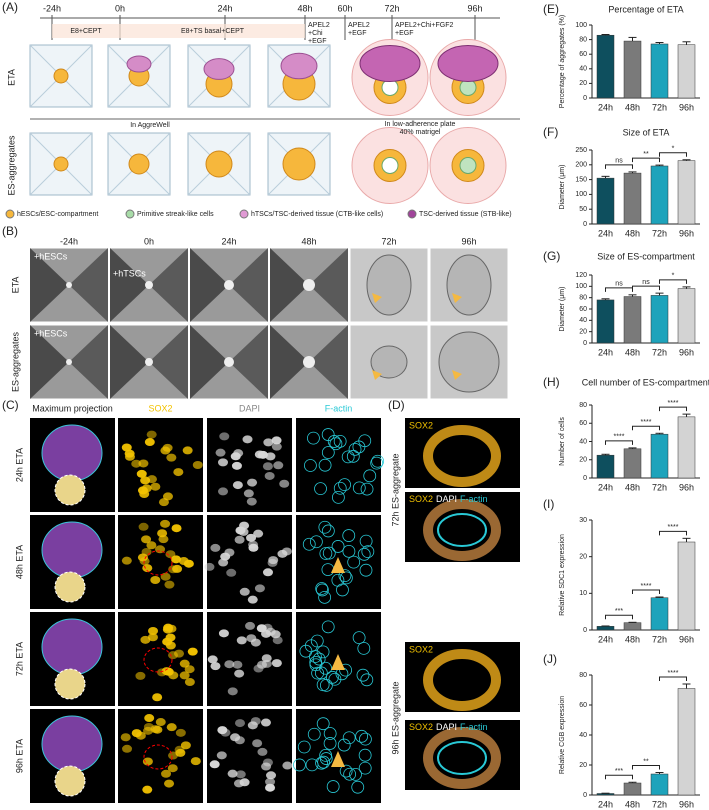 This screenshot has height=810, width=709. Describe the element at coordinates (562, 187) in the screenshot. I see `y-axis-label: Diameter (μm)` at that location.